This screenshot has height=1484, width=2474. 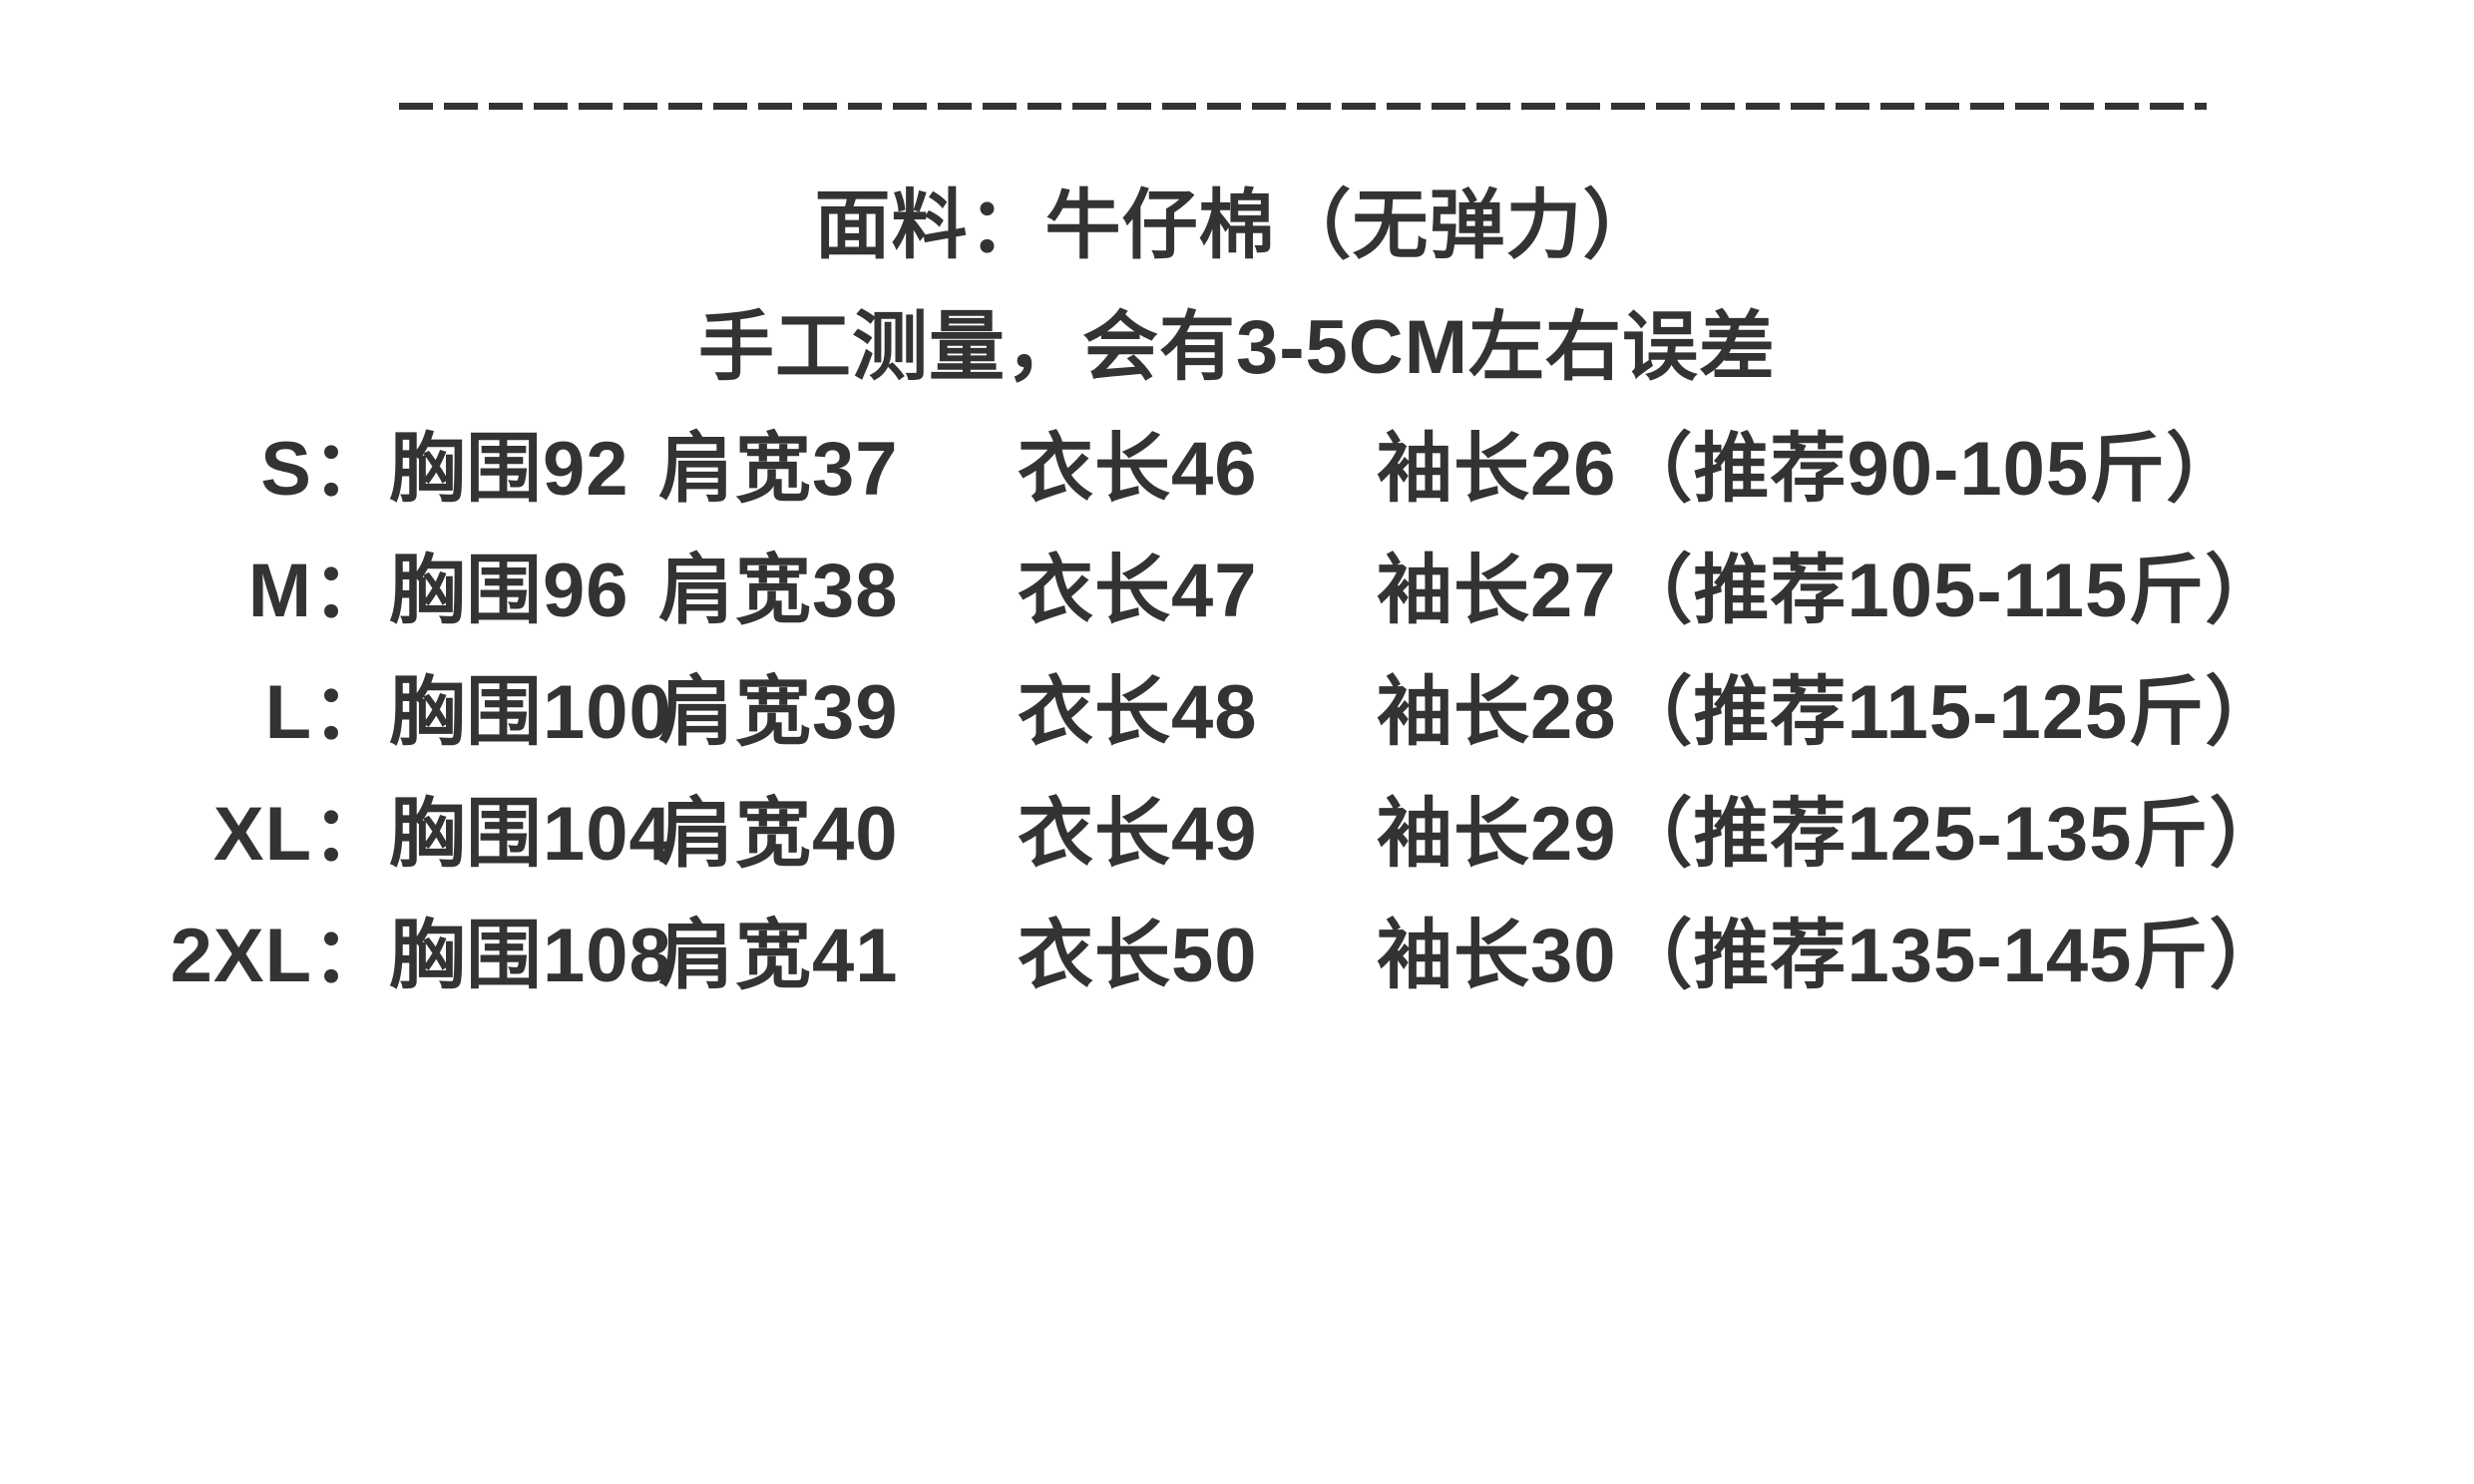 What do you see at coordinates (279, 956) in the screenshot?
I see `size-label: 2XL：` at bounding box center [279, 956].